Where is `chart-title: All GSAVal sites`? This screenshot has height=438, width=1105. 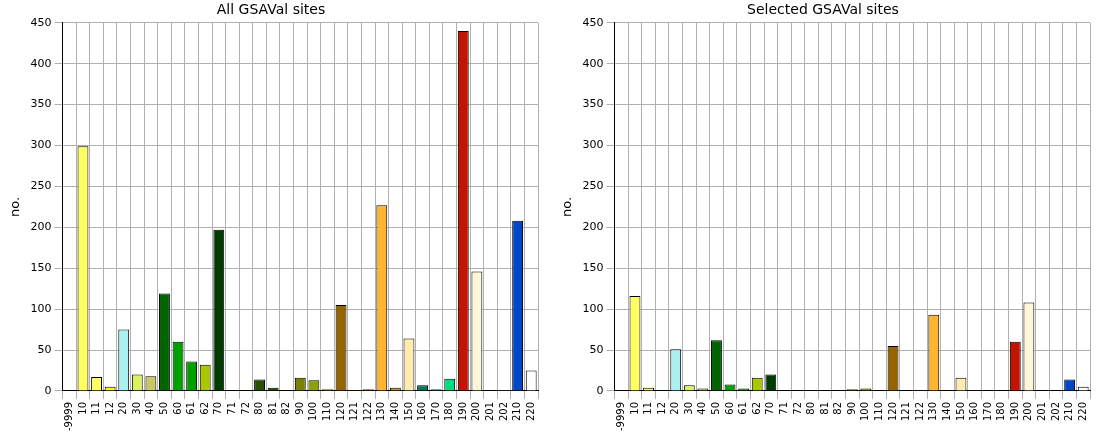 chart-title: All GSAVal sites is located at coordinates (271, 9).